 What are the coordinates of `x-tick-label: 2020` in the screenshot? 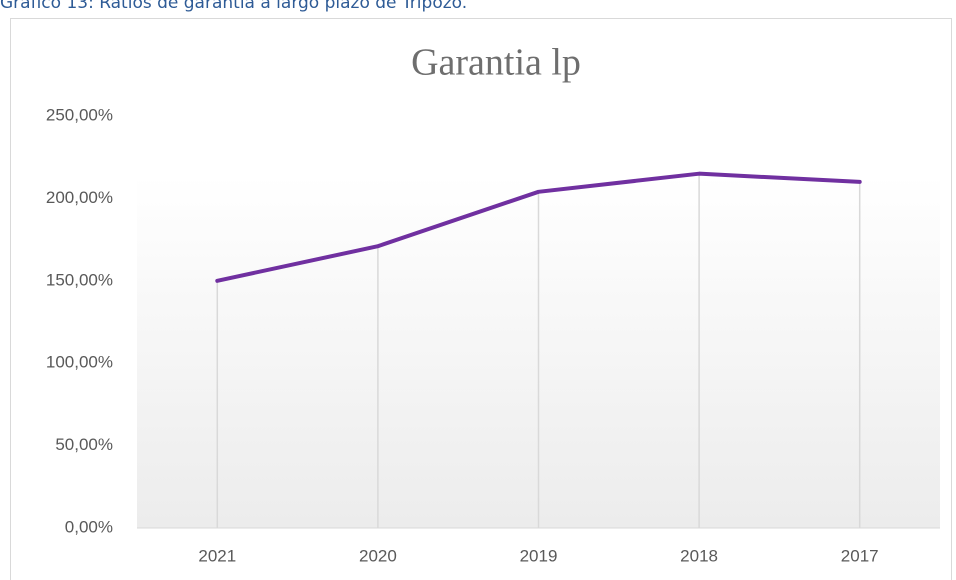 It's located at (378, 555).